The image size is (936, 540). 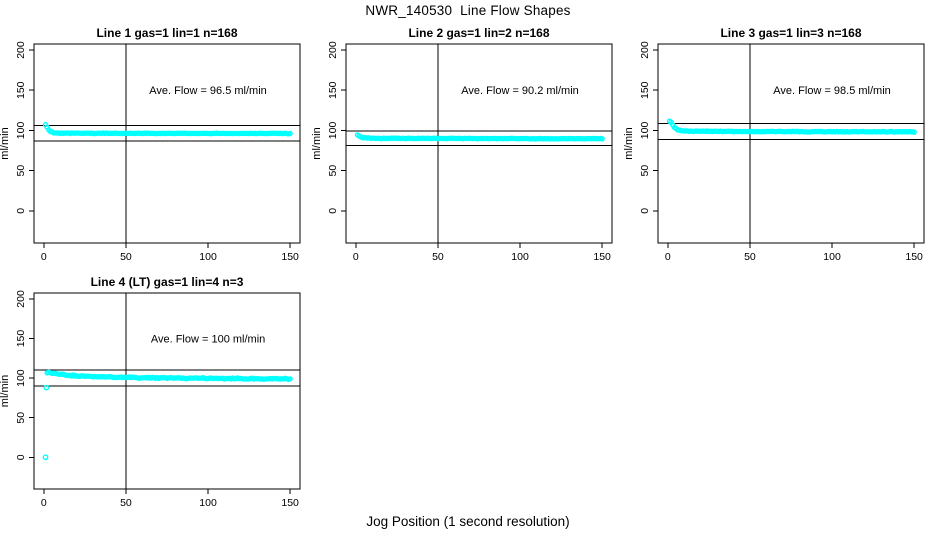 I want to click on ave-flow-annotation: Ave. Flow = 96.5 ml/min, so click(x=207, y=91).